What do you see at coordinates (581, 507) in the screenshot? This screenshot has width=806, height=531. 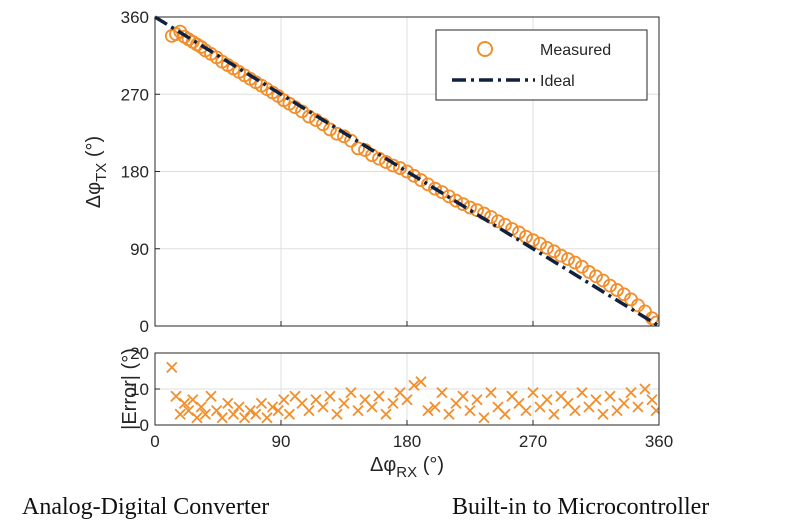 I see `caption-right: Built-in to Microcontroller` at bounding box center [581, 507].